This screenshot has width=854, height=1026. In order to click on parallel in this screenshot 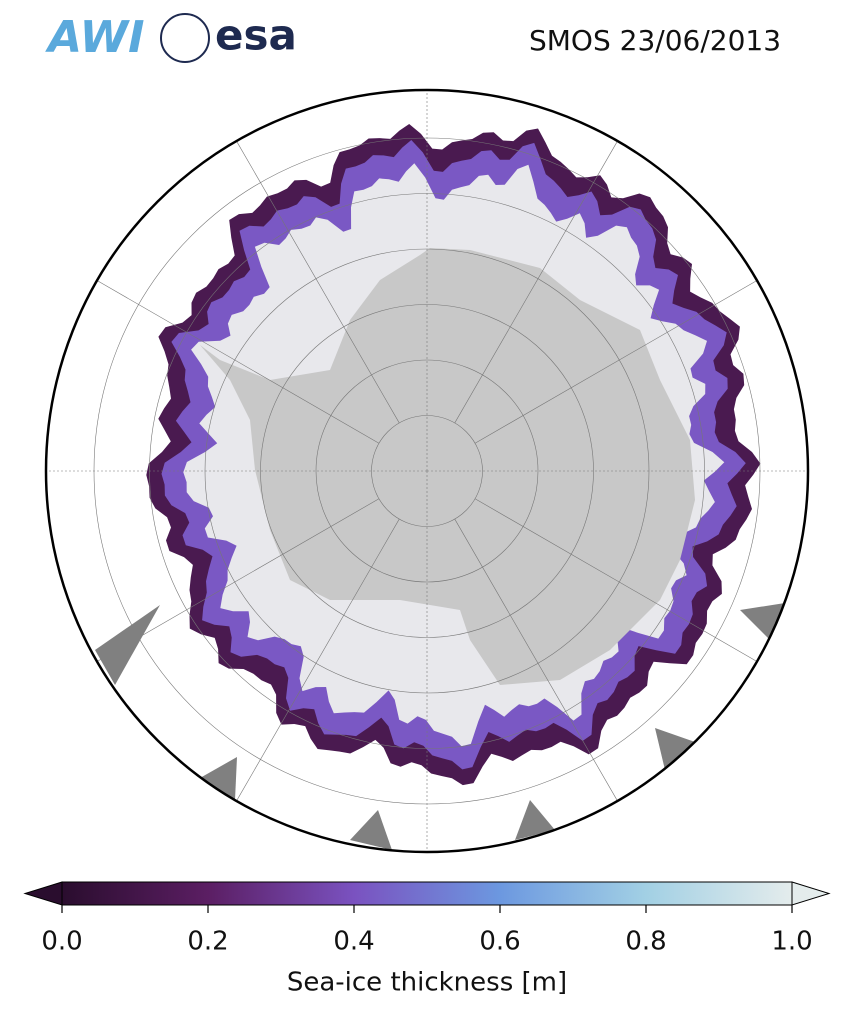, I will do `click(427, 471)`.